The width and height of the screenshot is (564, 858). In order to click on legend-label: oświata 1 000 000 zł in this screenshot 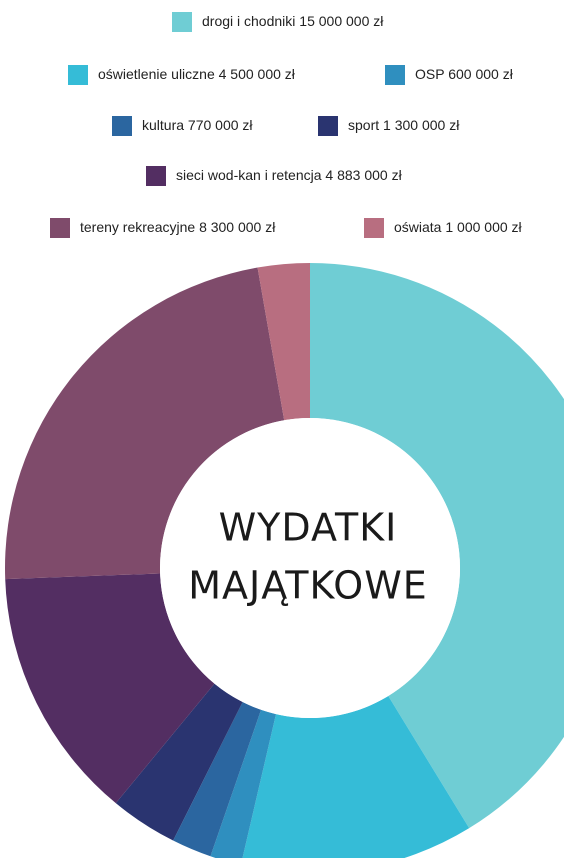, I will do `click(458, 227)`.